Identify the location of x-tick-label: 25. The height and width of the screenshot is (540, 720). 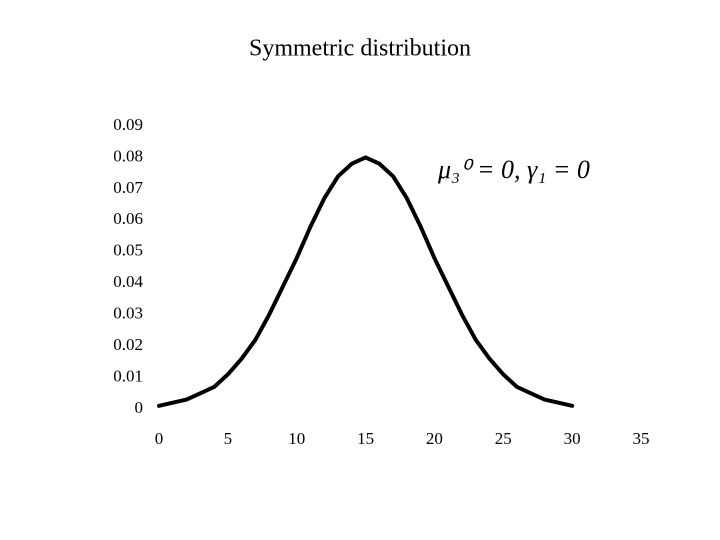
(503, 438).